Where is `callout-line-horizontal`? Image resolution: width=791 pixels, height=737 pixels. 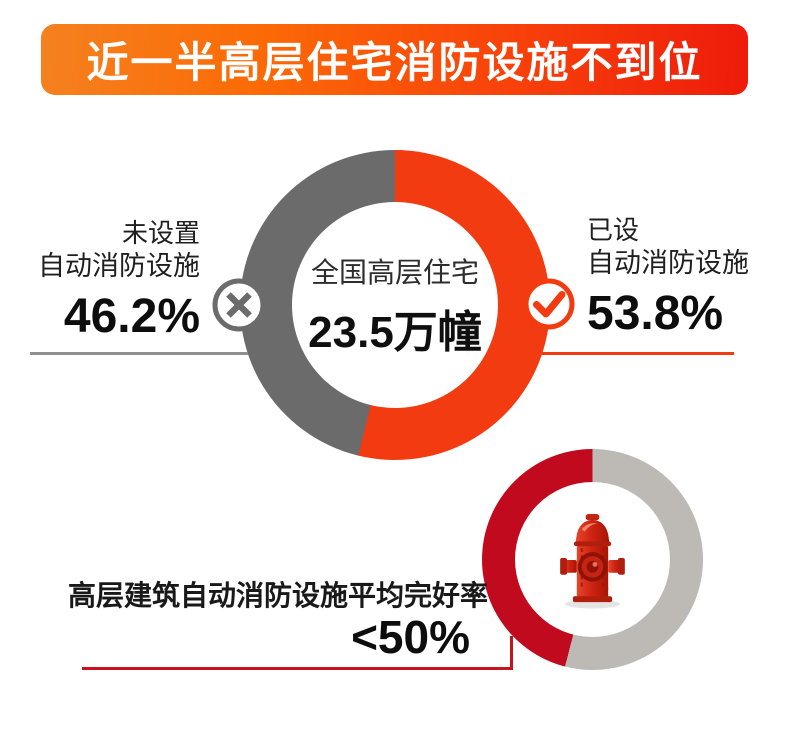 callout-line-horizontal is located at coordinates (297, 668).